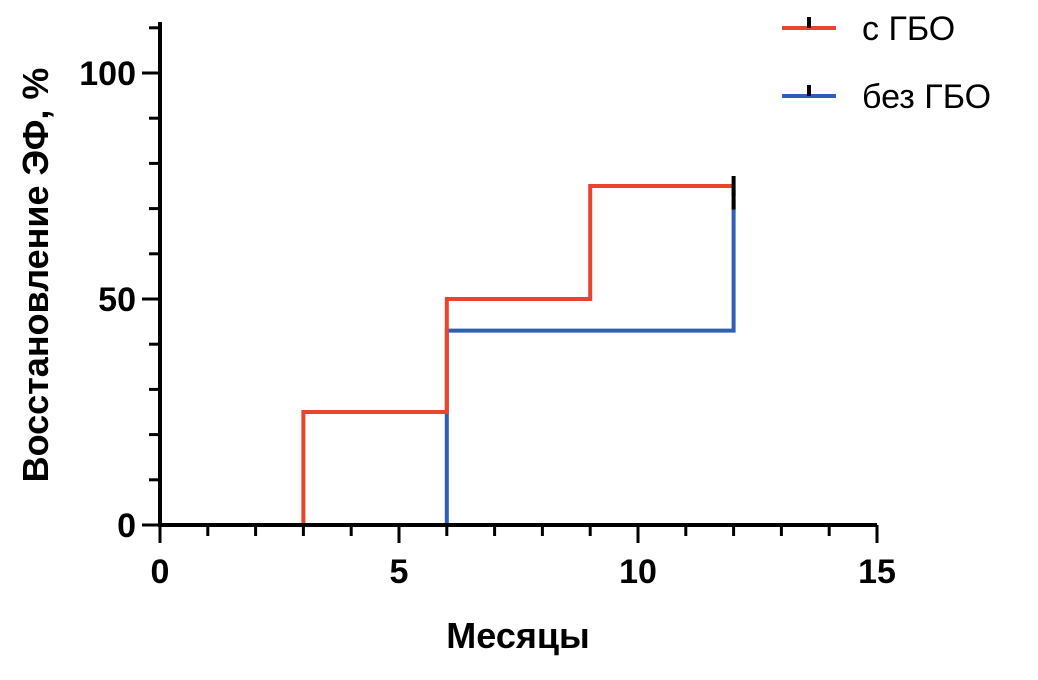 The width and height of the screenshot is (1038, 680). What do you see at coordinates (399, 572) in the screenshot?
I see `x-tick-label: 5` at bounding box center [399, 572].